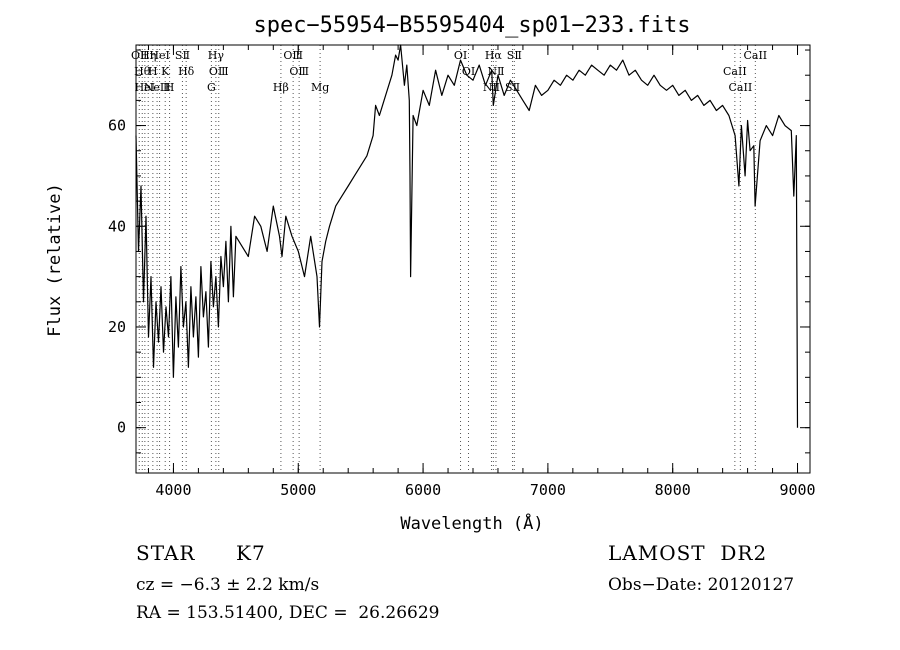 Image resolution: width=900 pixels, height=650 pixels. Describe the element at coordinates (298, 490) in the screenshot. I see `x-tick-label: 5000` at that location.